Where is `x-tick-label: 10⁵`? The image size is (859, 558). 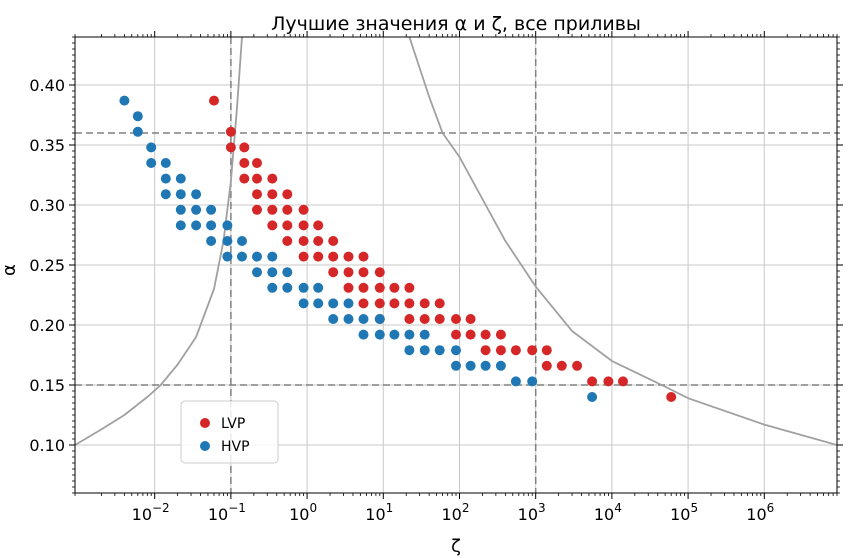 x-tick-label: 10⁵ is located at coordinates (684, 512).